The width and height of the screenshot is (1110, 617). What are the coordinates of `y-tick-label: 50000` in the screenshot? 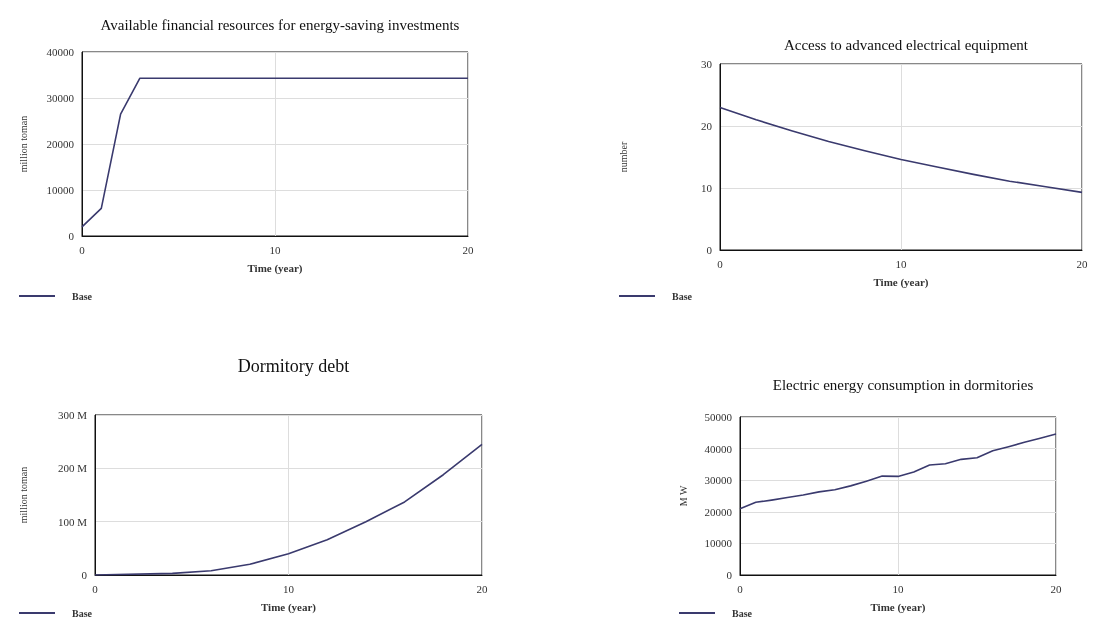 It's located at (718, 417).